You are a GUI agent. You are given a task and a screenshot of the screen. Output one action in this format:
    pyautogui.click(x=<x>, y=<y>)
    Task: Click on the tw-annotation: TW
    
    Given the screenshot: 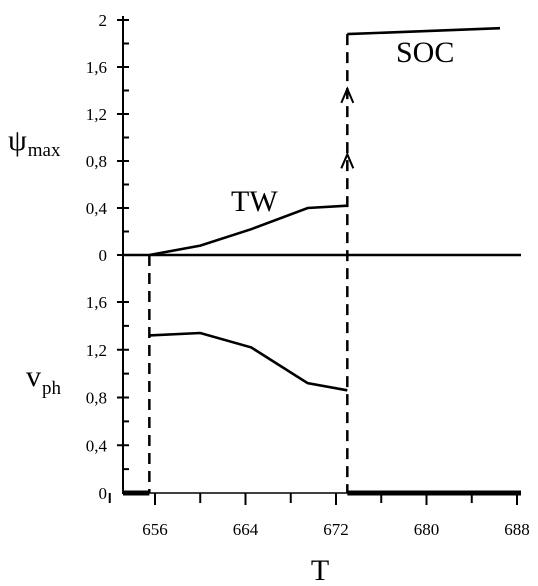 What is the action you would take?
    pyautogui.click(x=254, y=201)
    